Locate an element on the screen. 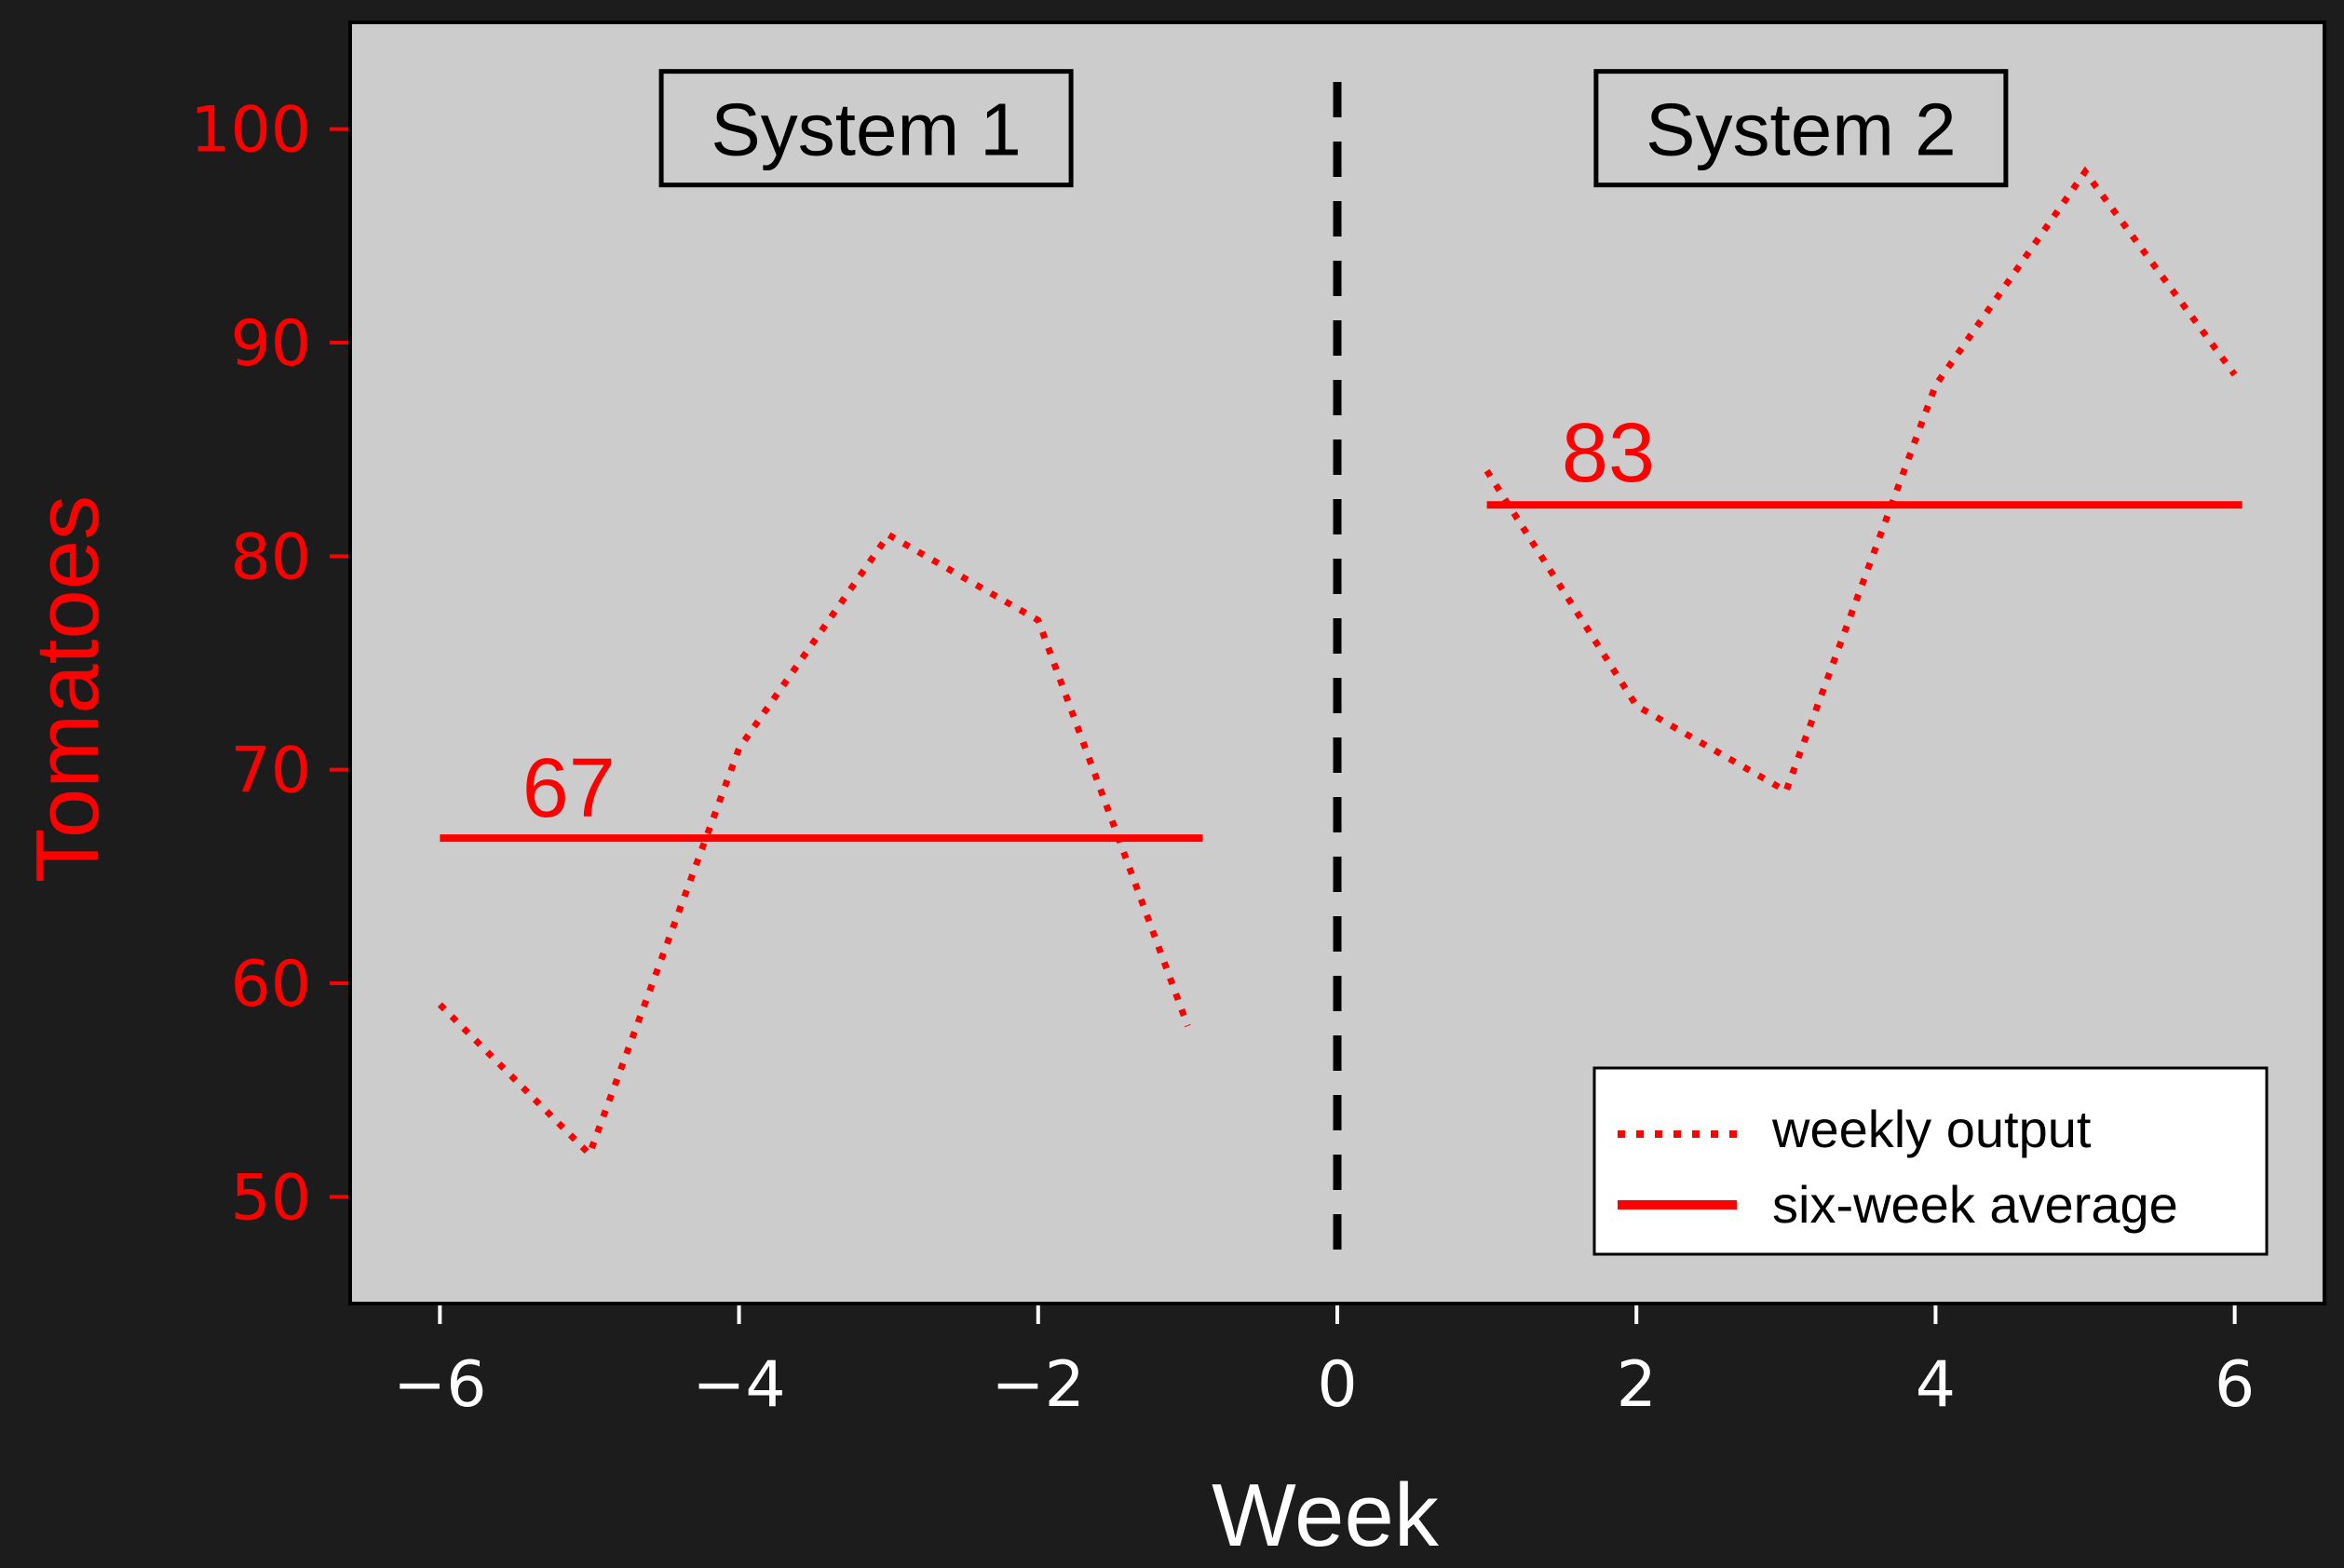 This screenshot has width=2344, height=1568. y-tick-label: 100 is located at coordinates (250, 131).